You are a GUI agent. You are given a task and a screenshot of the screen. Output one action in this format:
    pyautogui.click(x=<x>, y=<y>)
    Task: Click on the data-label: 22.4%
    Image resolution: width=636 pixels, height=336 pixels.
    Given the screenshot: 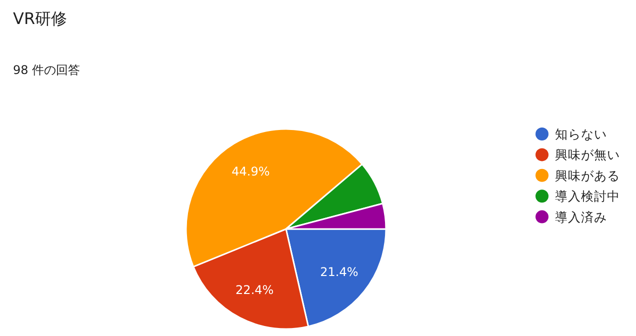 What is the action you would take?
    pyautogui.click(x=255, y=289)
    